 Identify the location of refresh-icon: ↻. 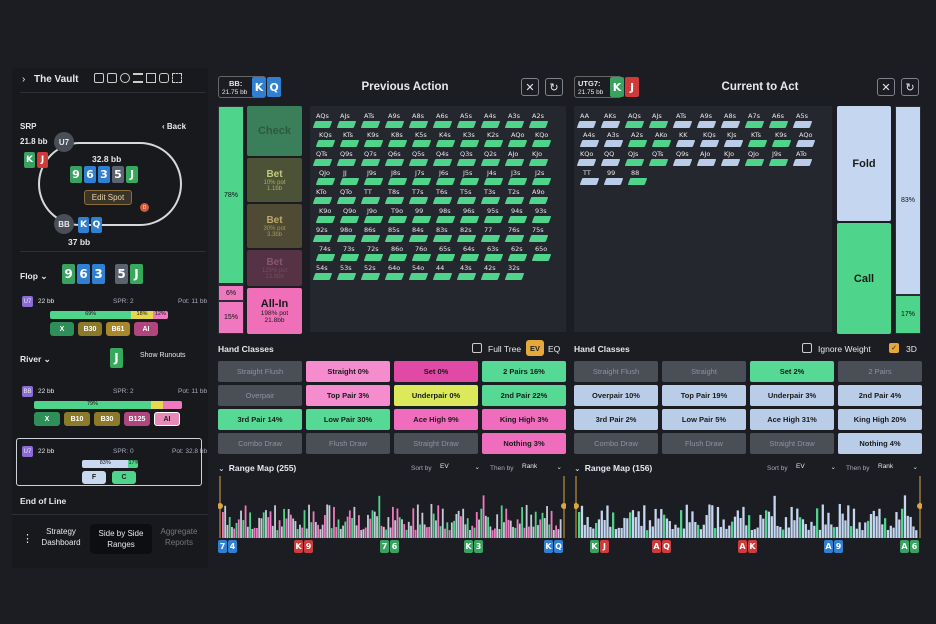
(910, 87).